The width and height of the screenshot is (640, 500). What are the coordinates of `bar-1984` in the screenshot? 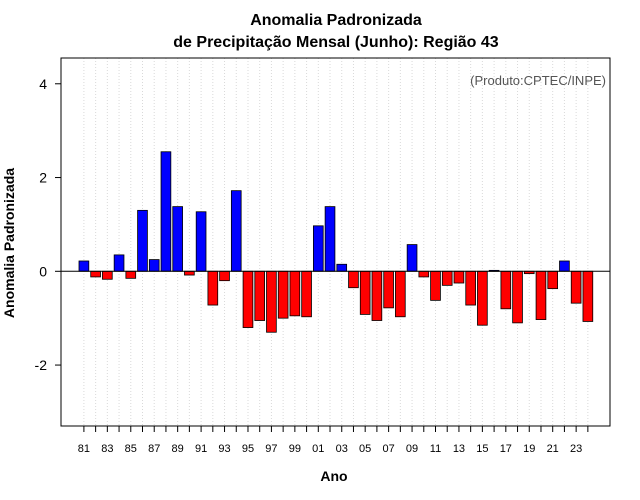 It's located at (119, 263).